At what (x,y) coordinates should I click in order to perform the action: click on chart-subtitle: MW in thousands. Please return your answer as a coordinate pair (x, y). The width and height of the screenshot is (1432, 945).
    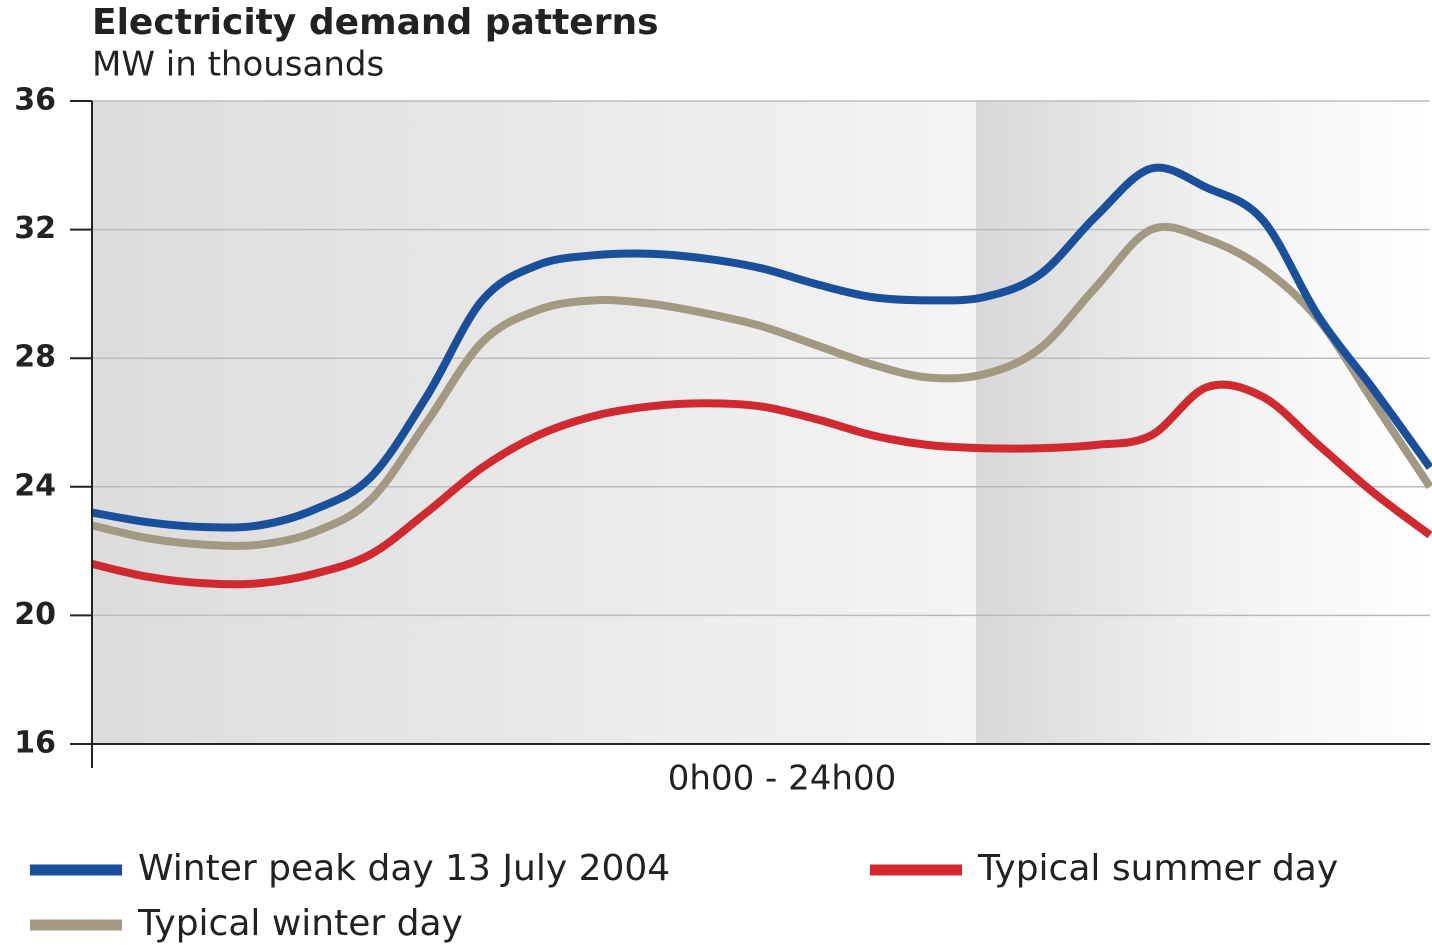
    Looking at the image, I should click on (238, 65).